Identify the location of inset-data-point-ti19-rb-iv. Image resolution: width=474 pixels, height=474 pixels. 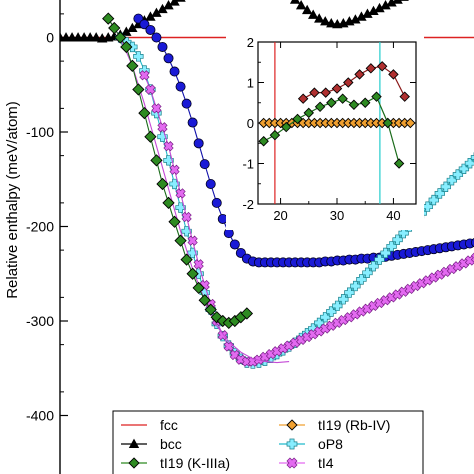
(410, 123).